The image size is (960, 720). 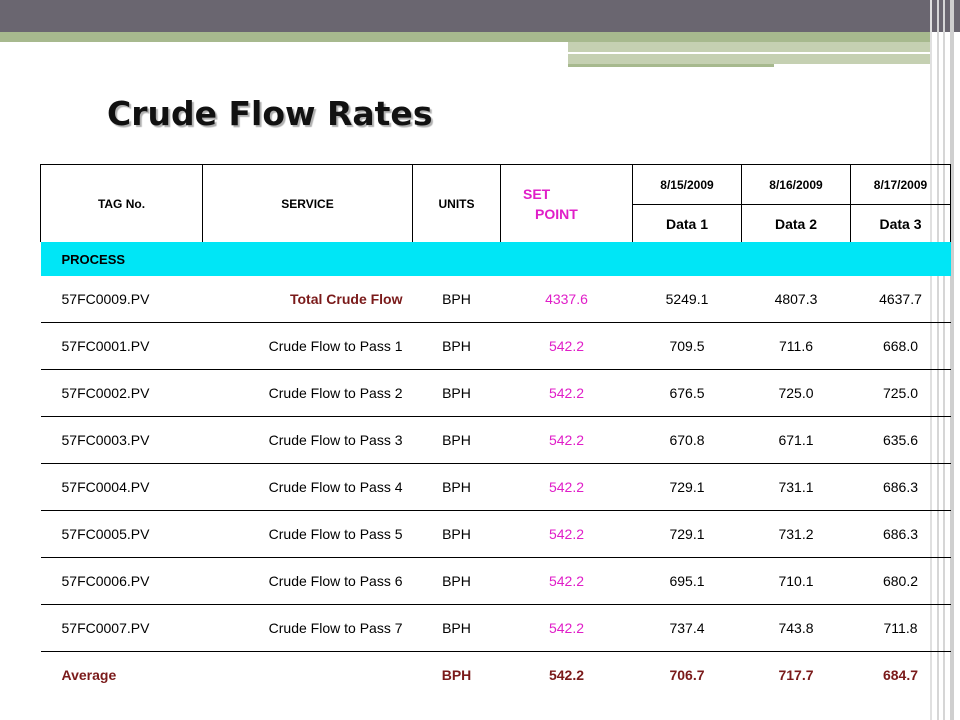 I want to click on average-data-1: 706.7, so click(x=687, y=675).